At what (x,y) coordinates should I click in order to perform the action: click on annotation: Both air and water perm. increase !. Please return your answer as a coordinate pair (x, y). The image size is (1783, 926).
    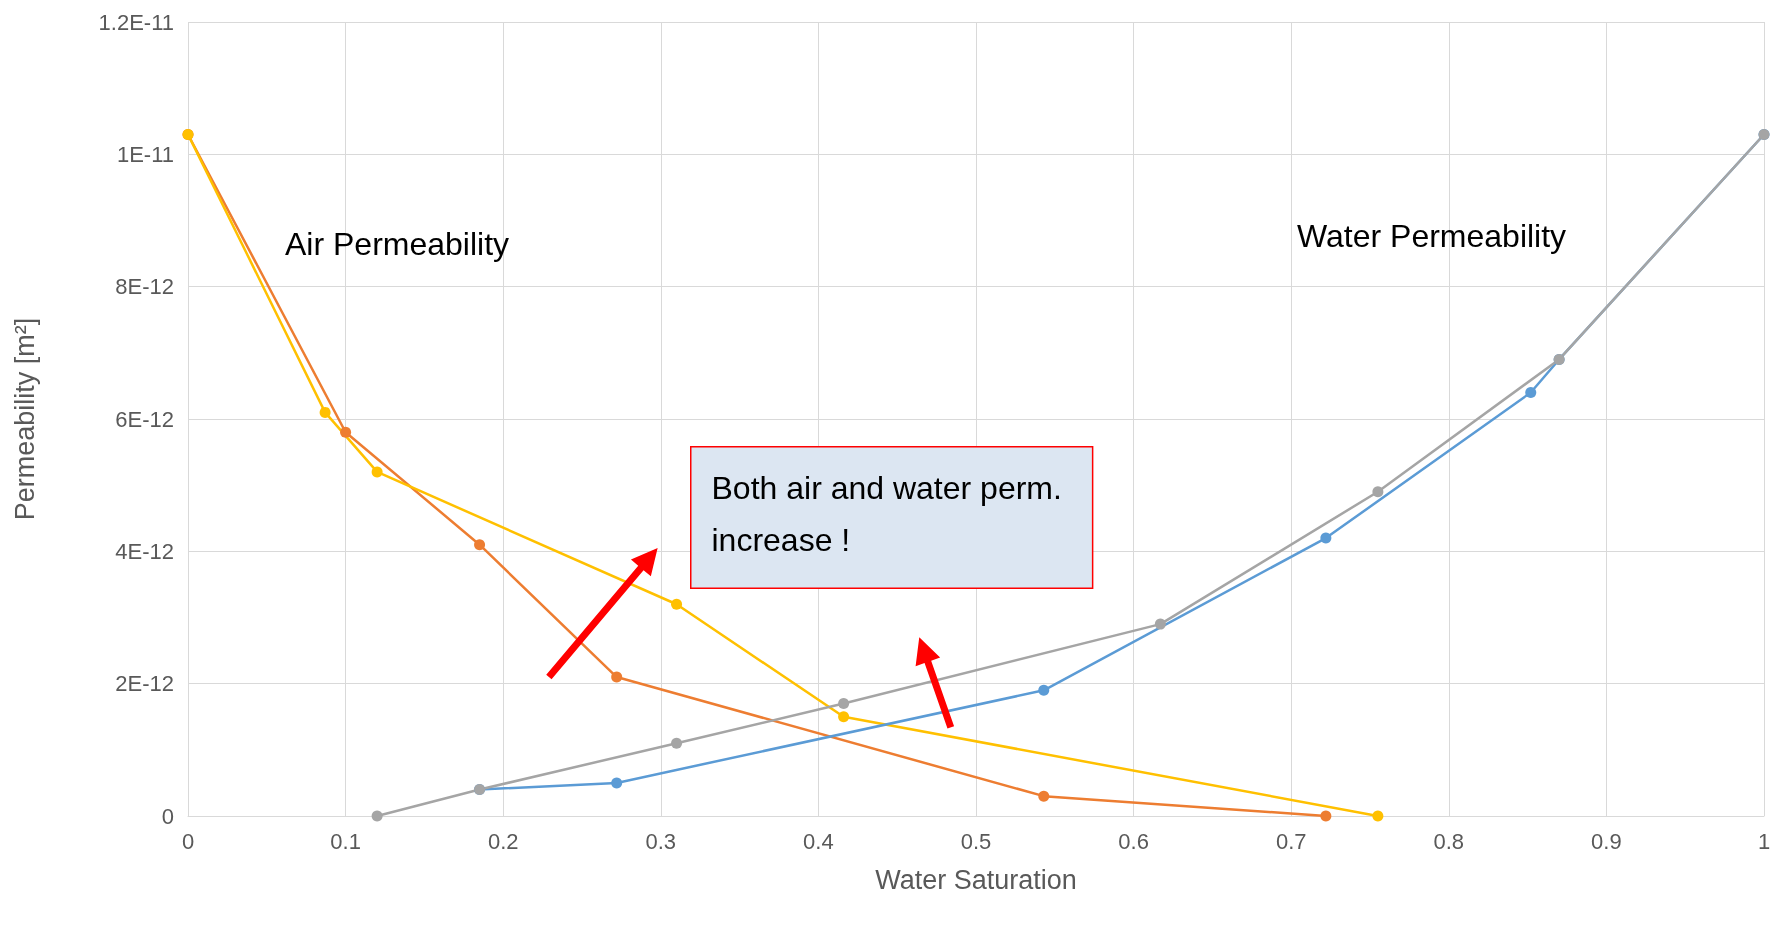
    Looking at the image, I should click on (886, 513).